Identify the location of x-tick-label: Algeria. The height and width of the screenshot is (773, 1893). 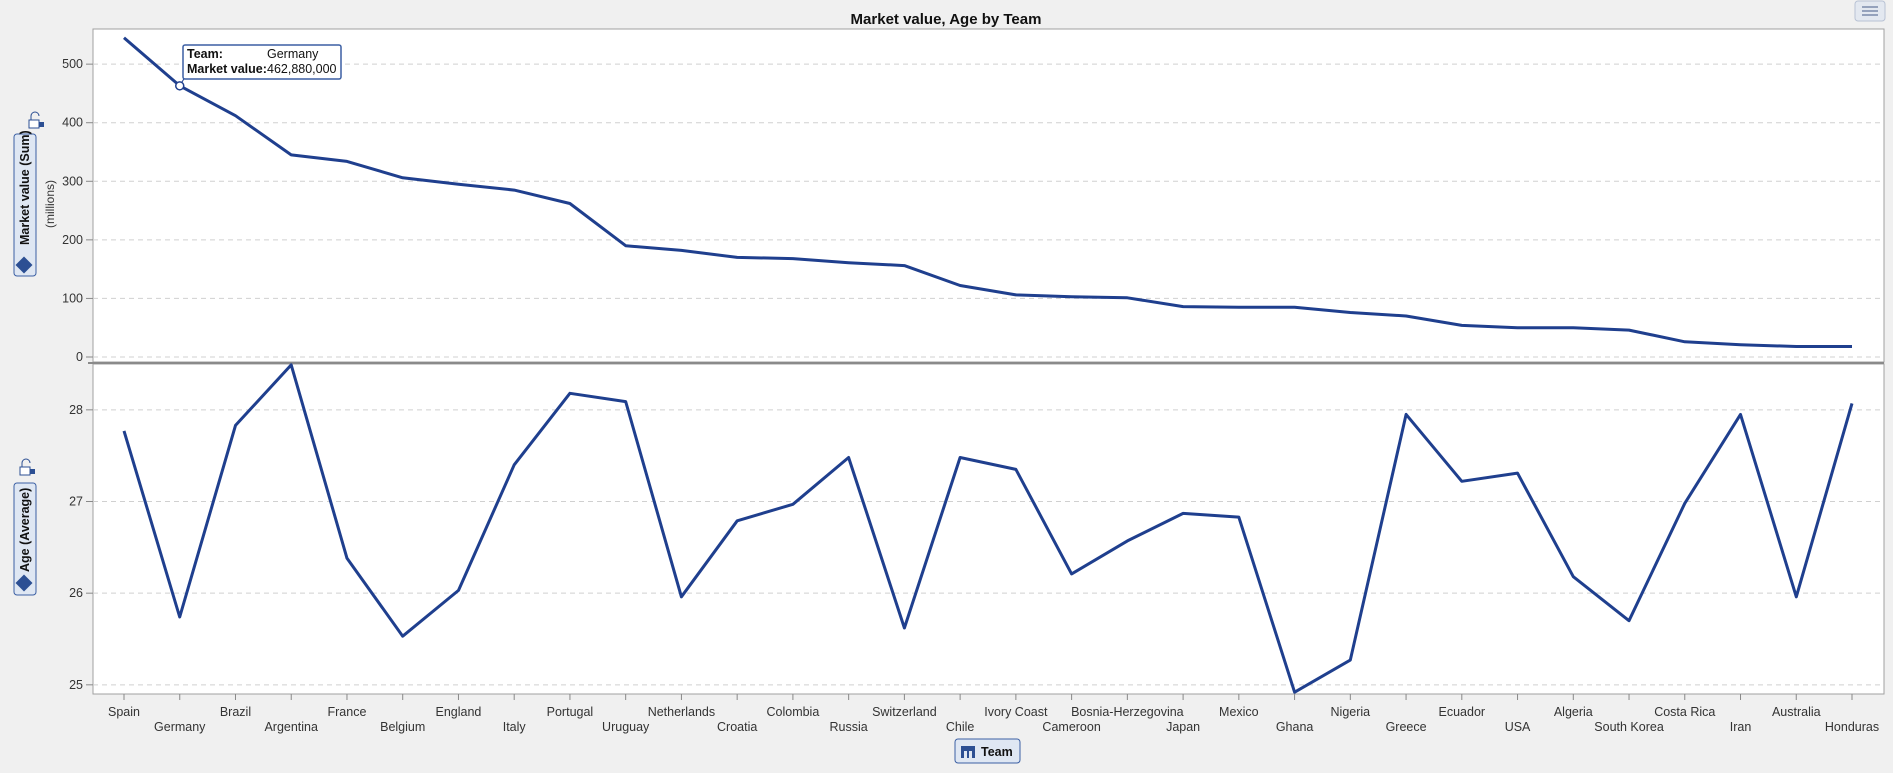
(1573, 712).